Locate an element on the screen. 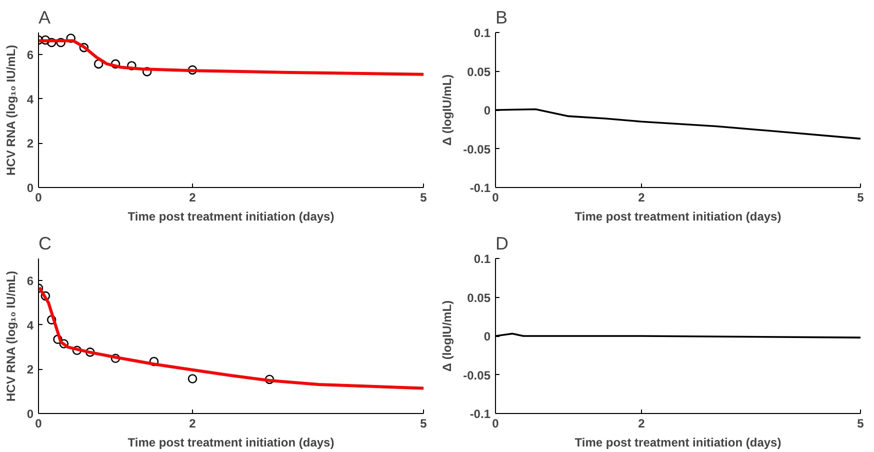 The image size is (874, 452). chart-title: D is located at coordinates (502, 244).